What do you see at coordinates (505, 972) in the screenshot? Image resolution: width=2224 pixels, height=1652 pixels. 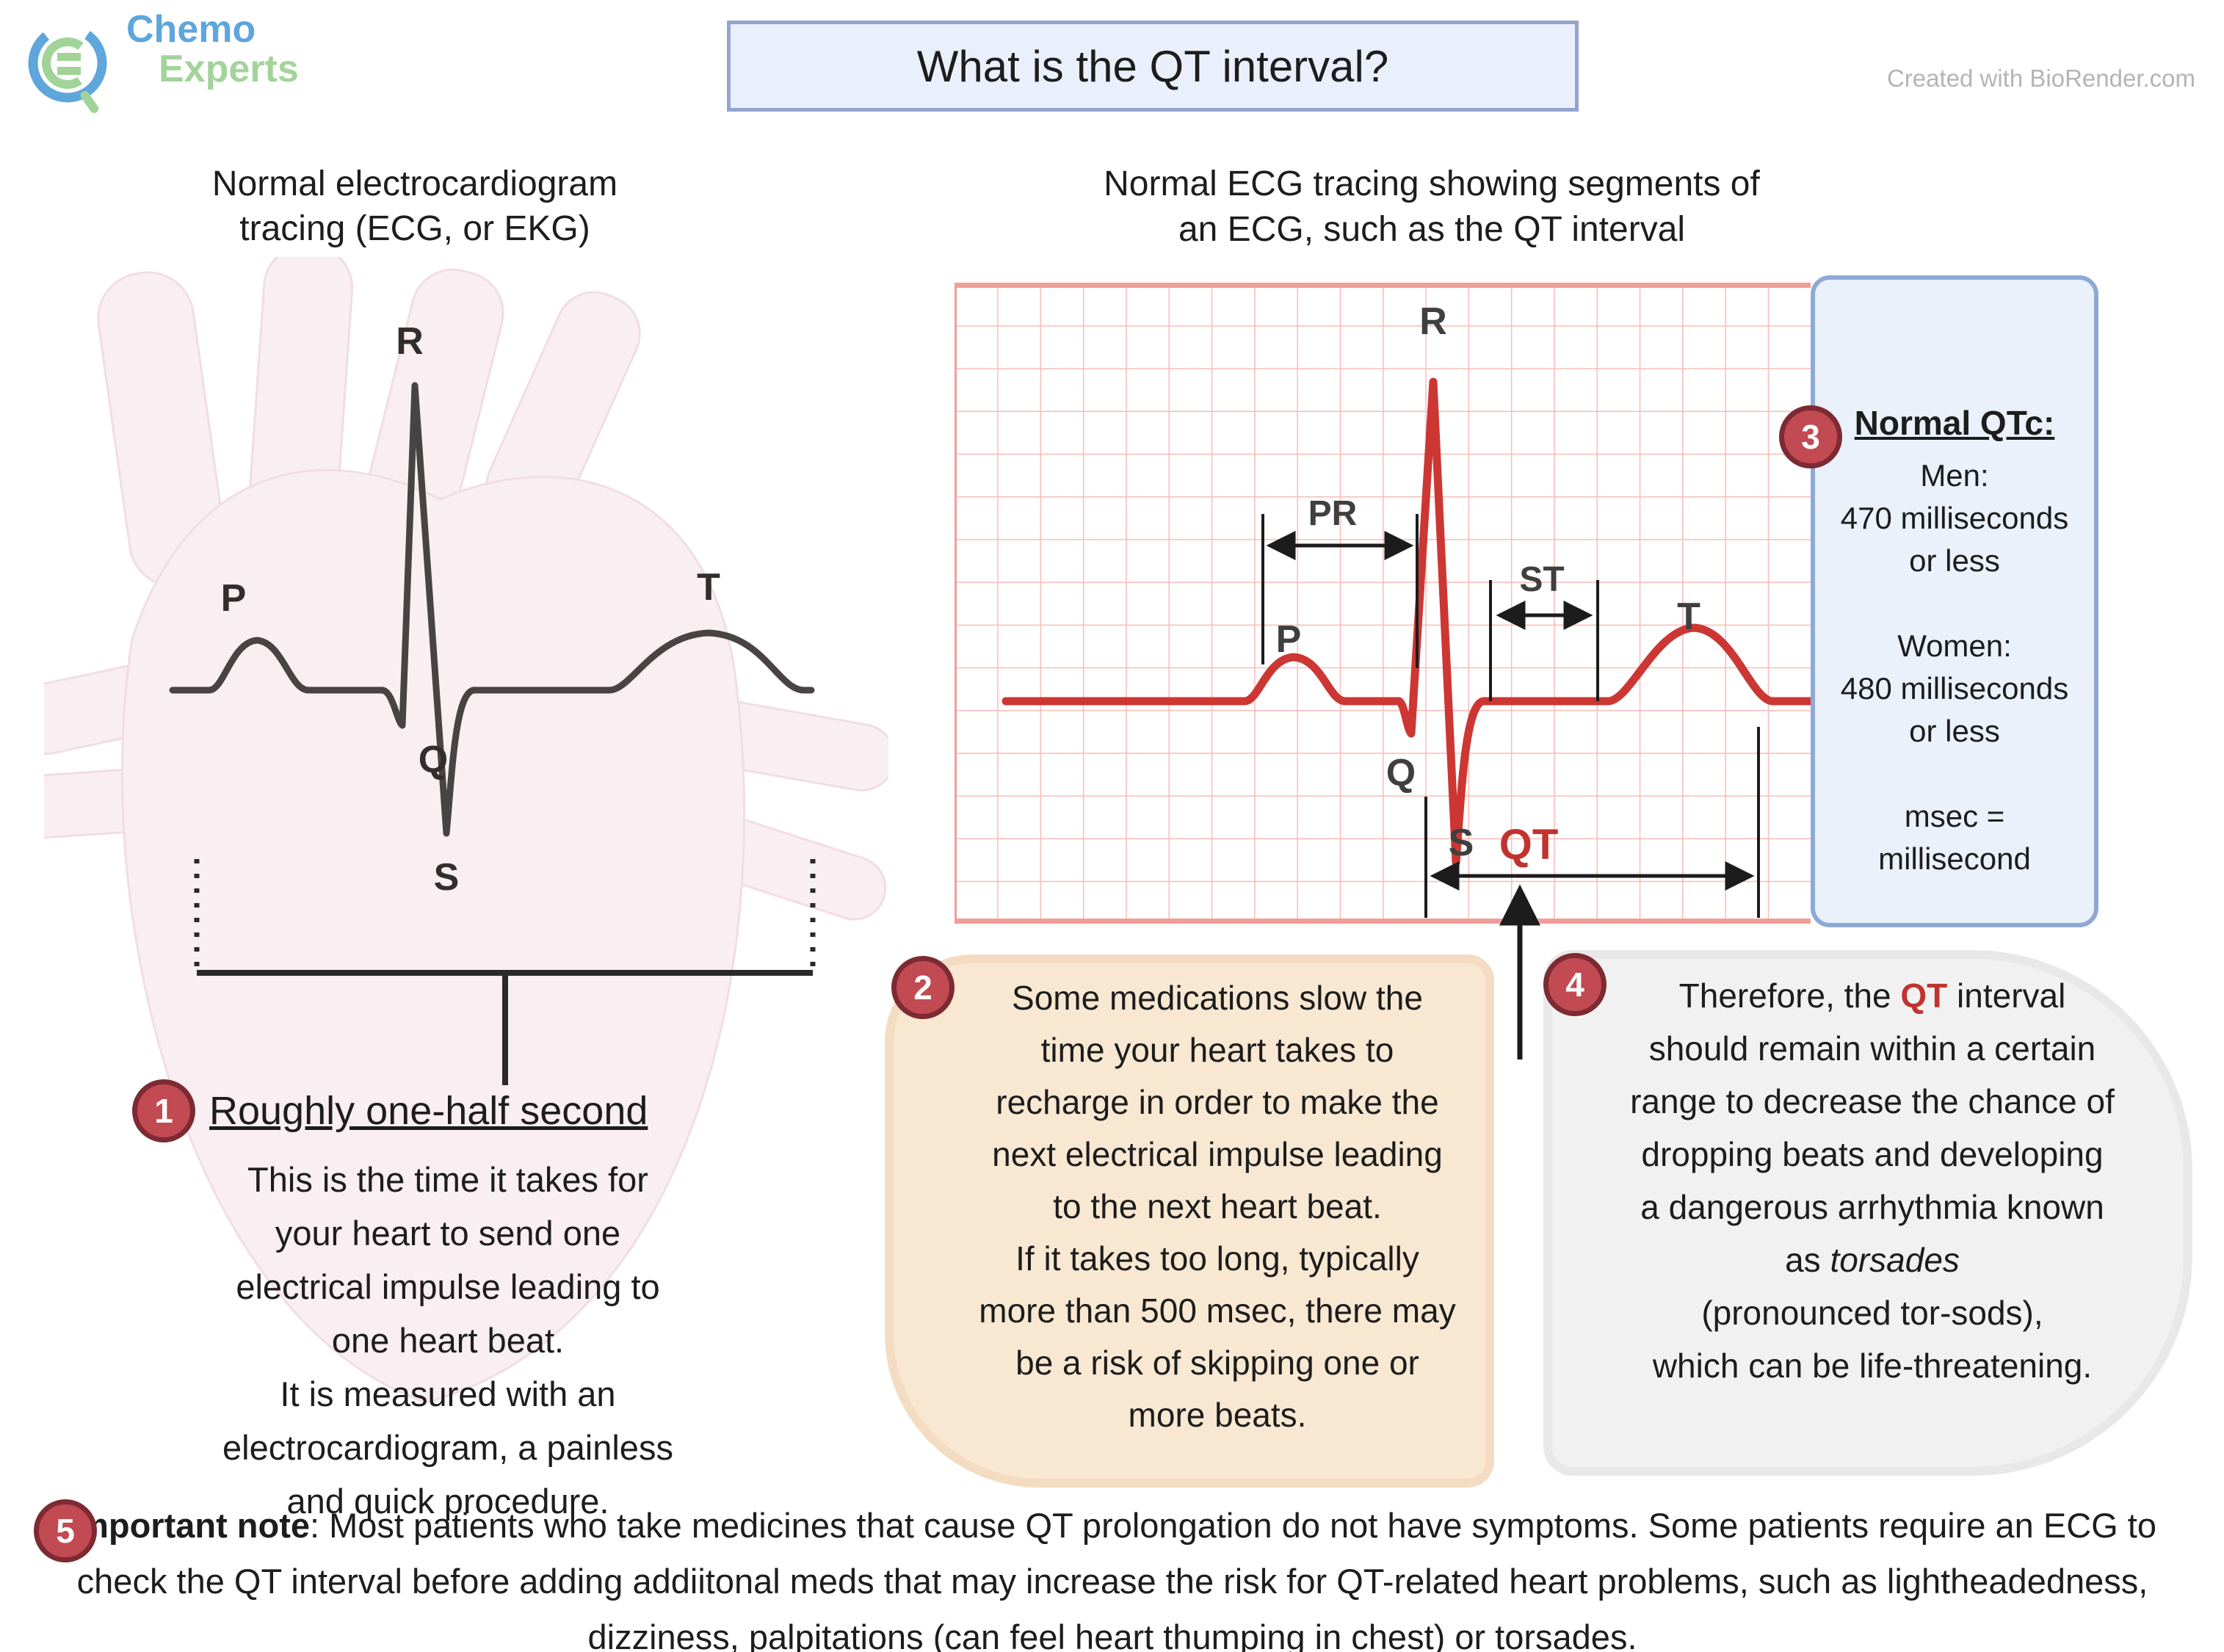 I see `half-second-bracket` at bounding box center [505, 972].